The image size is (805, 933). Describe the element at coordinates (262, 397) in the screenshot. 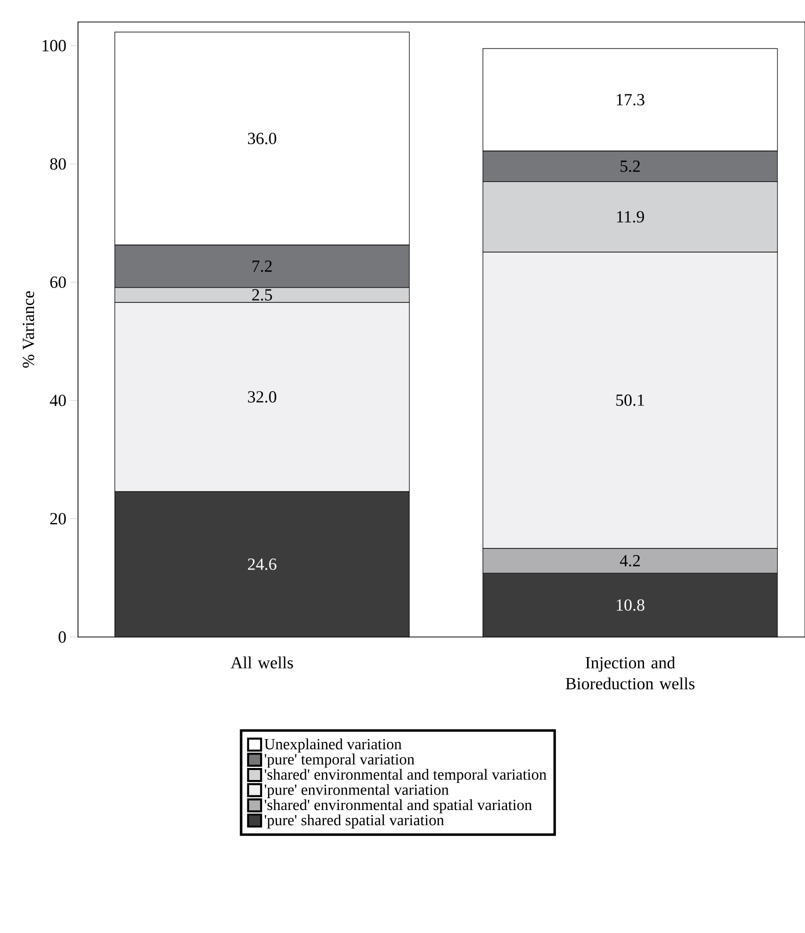

I see `data-label: 32.0` at that location.